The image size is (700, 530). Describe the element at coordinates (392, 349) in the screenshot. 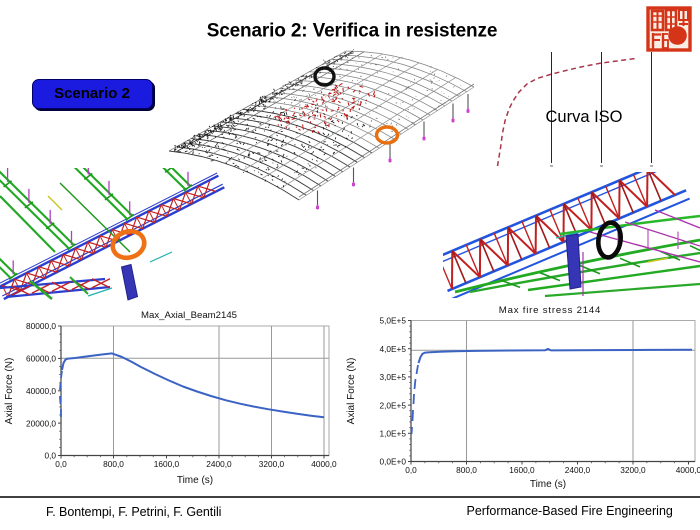

I see `svg-text: 4,0E+5` at that location.